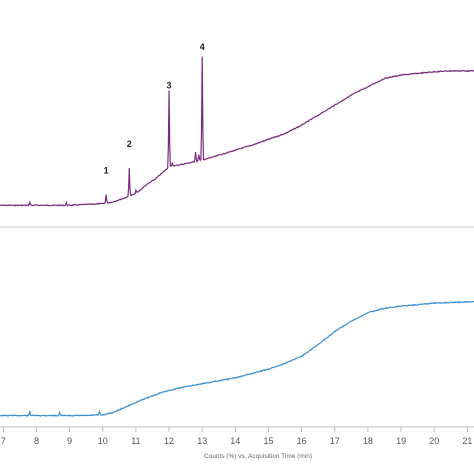  I want to click on peak-label-2: 2, so click(129, 144).